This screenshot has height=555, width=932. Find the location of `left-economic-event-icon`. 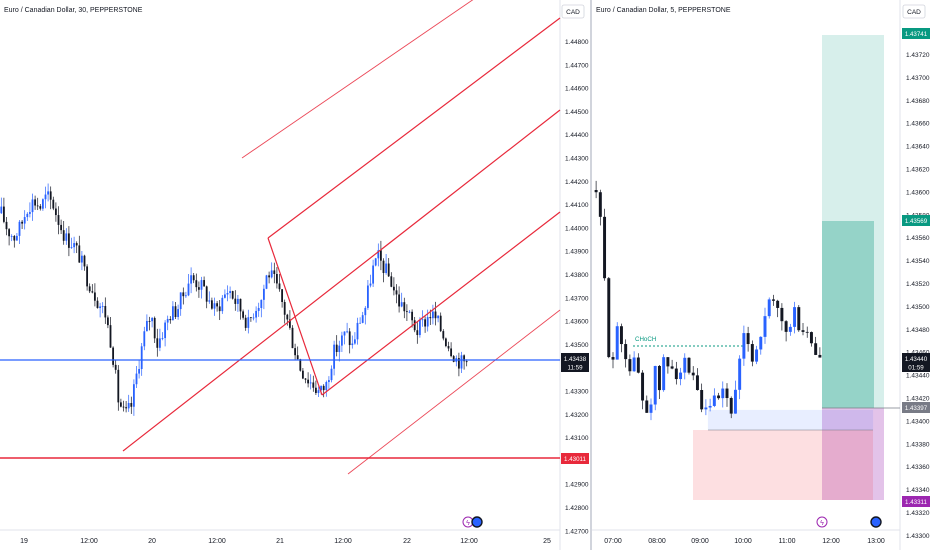

left-economic-event-icon is located at coordinates (477, 522).